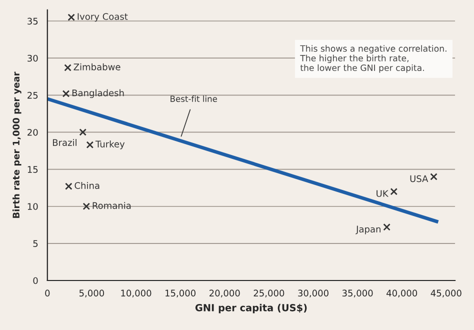  What do you see at coordinates (402, 294) in the screenshot?
I see `x-tick-label: 40,000` at bounding box center [402, 294].